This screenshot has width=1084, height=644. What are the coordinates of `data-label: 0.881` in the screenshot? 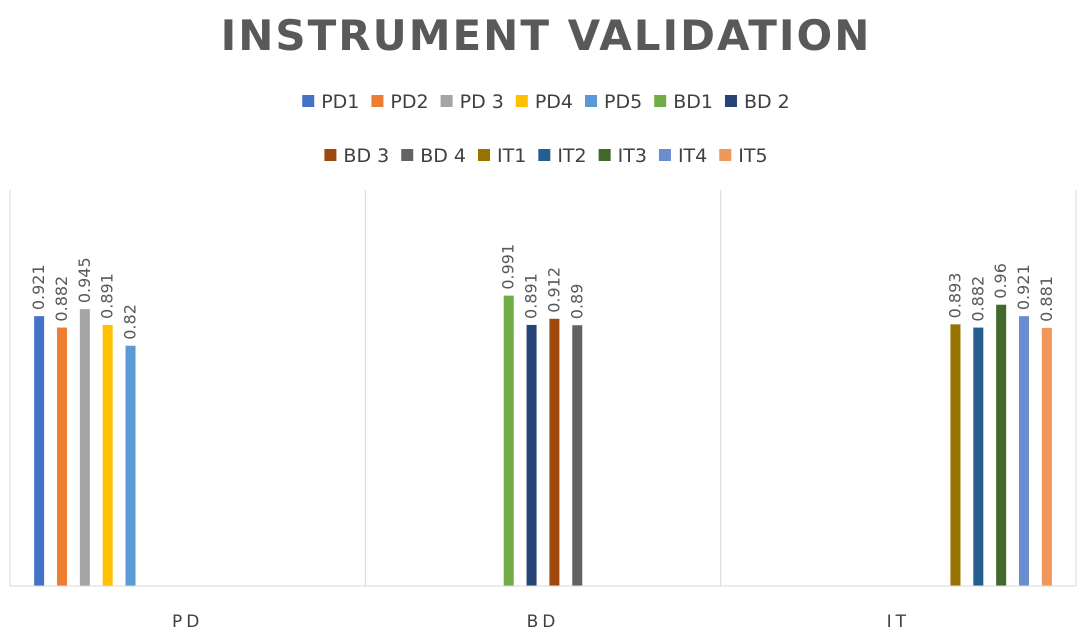 It's located at (1046, 299).